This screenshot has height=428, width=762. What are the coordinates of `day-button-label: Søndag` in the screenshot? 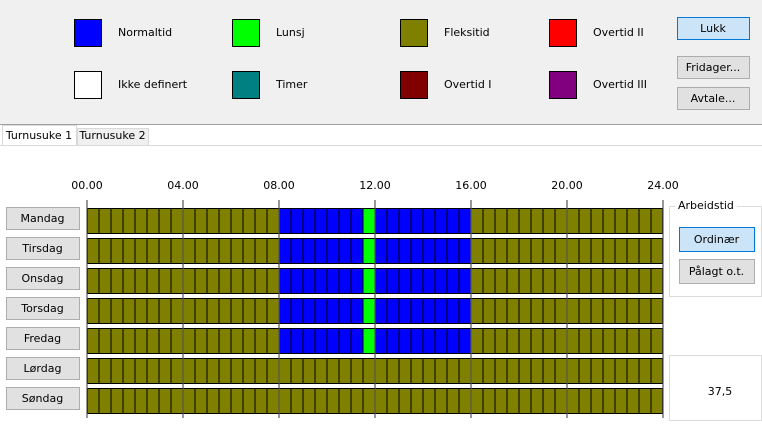 It's located at (42, 398).